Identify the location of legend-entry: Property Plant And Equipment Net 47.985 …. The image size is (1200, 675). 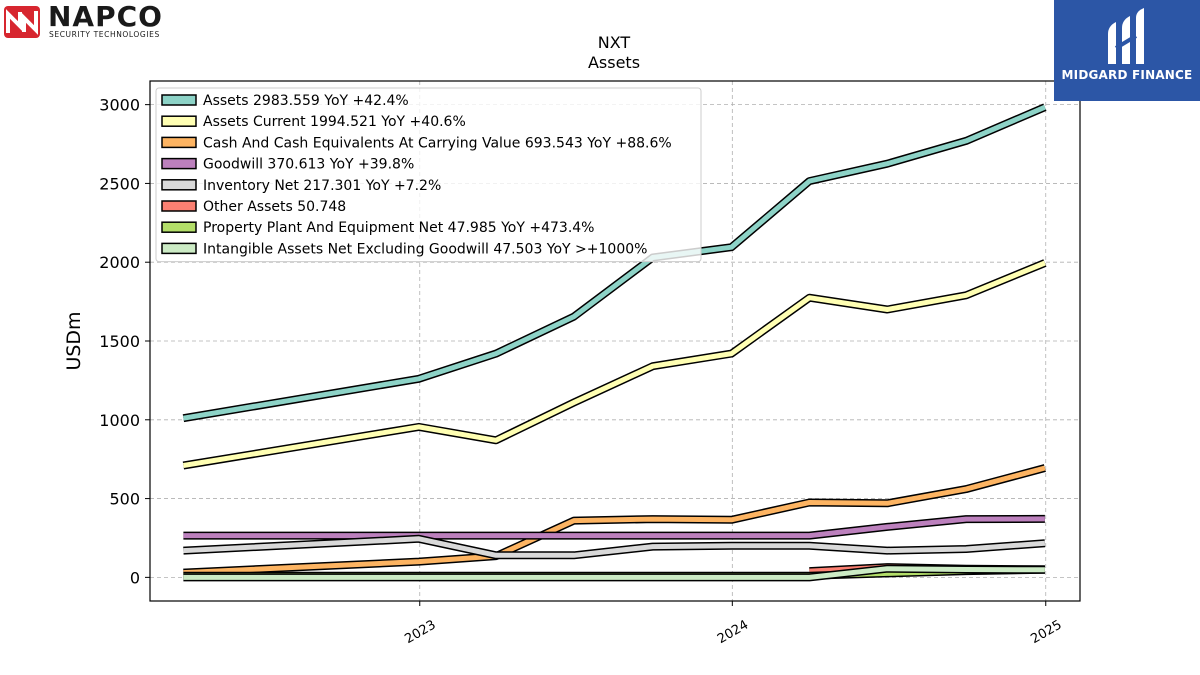
(398, 228).